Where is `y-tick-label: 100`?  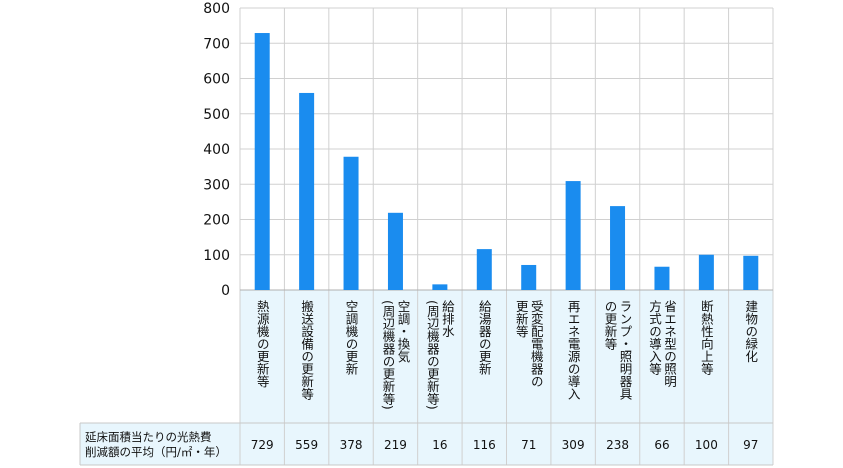
y-tick-label: 100 is located at coordinates (216, 256).